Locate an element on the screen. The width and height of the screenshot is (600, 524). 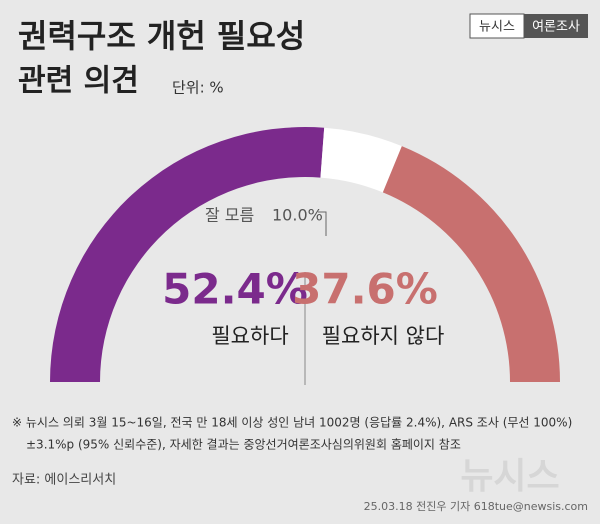
category-label: 필요하지 않다 is located at coordinates (383, 336).